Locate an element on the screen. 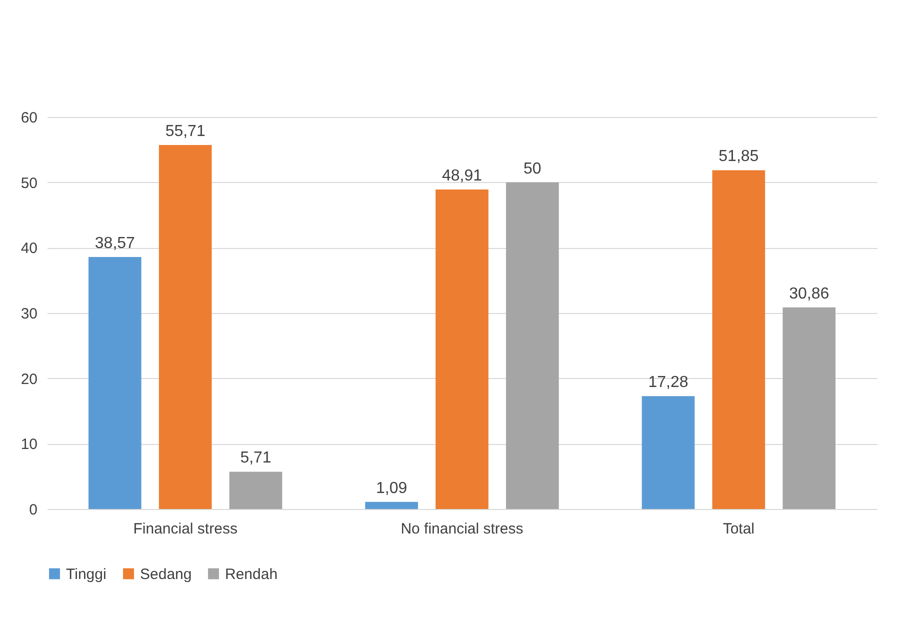 Image resolution: width=924 pixels, height=638 pixels. data-label: 30,86 is located at coordinates (809, 293).